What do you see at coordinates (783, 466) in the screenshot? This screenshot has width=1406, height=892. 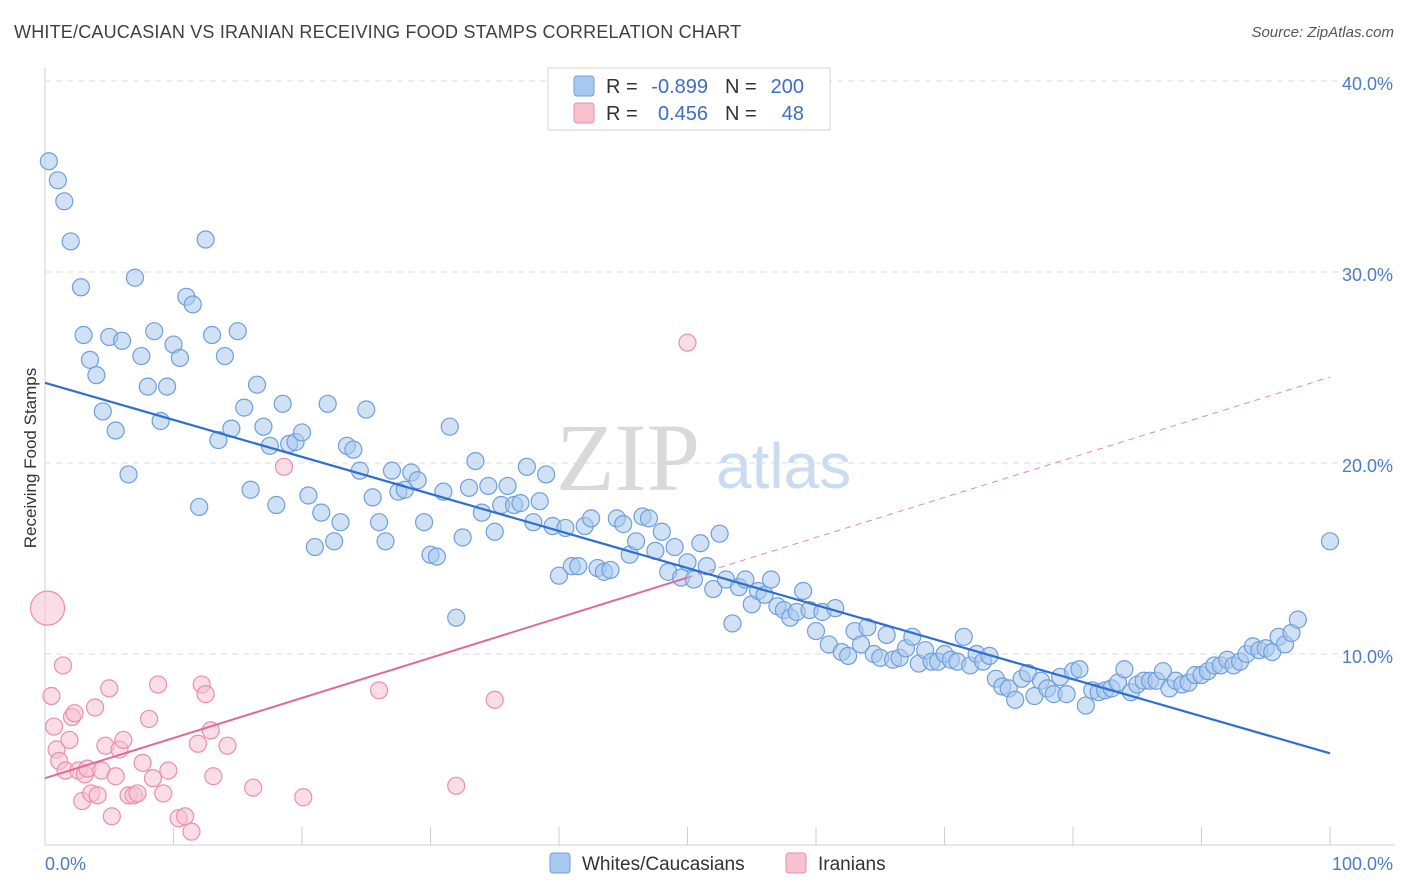 I see `watermark-atlas-text: atlas` at bounding box center [783, 466].